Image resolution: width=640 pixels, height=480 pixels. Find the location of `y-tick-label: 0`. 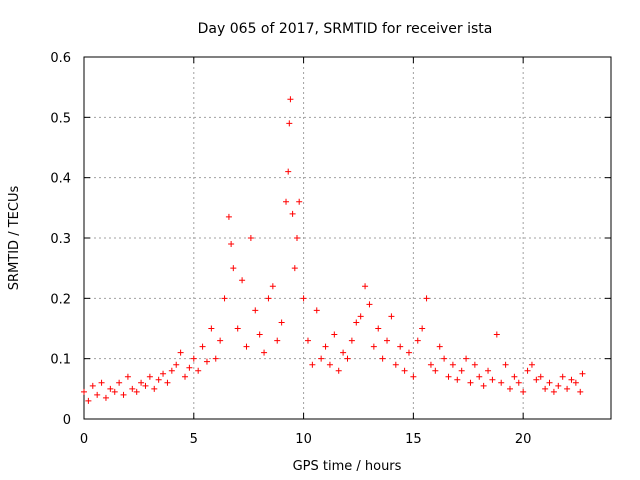

y-tick-label: 0 is located at coordinates (67, 420).